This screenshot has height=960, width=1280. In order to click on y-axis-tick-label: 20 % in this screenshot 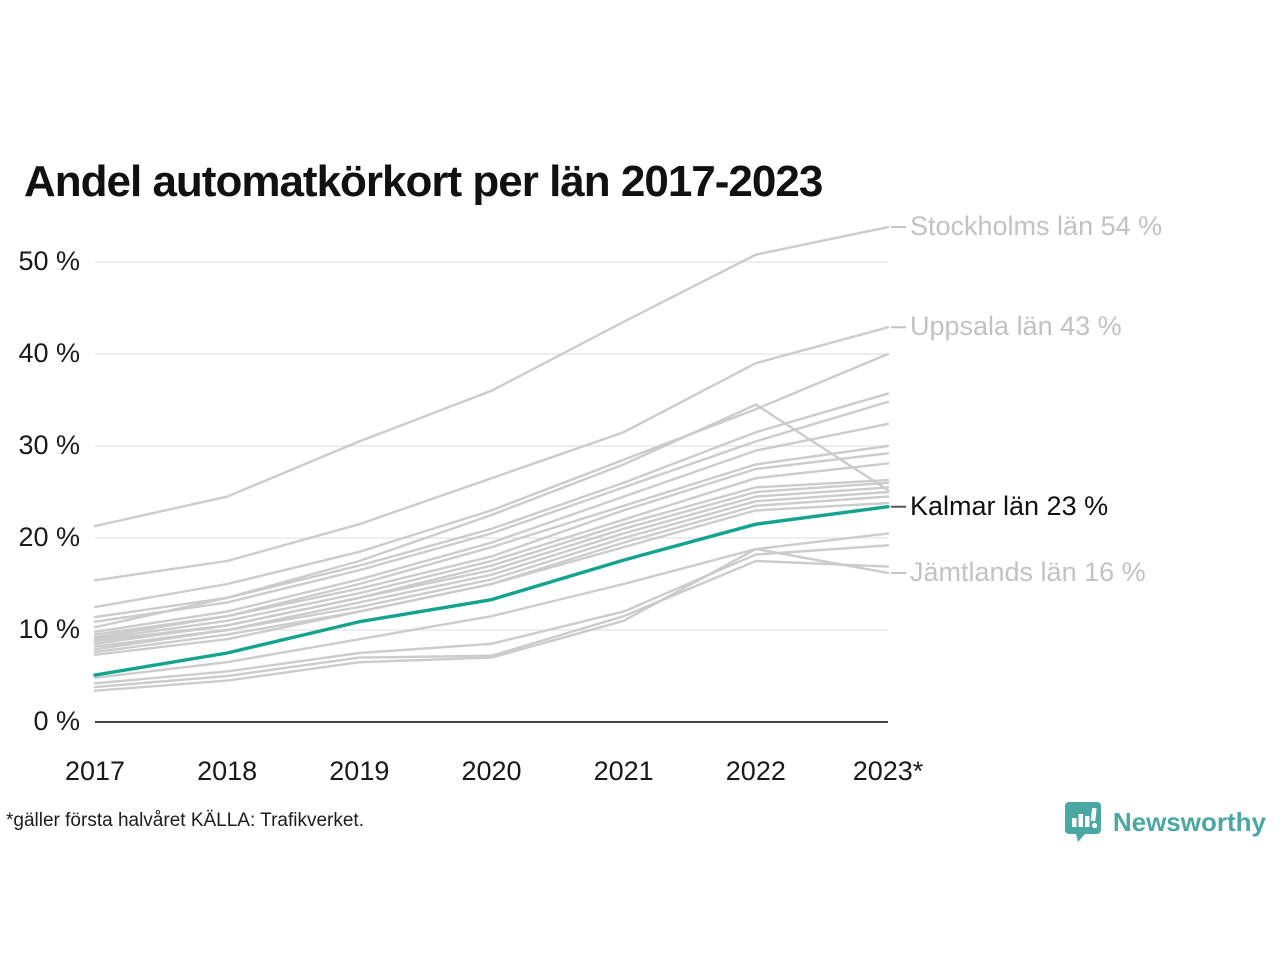, I will do `click(49, 537)`.